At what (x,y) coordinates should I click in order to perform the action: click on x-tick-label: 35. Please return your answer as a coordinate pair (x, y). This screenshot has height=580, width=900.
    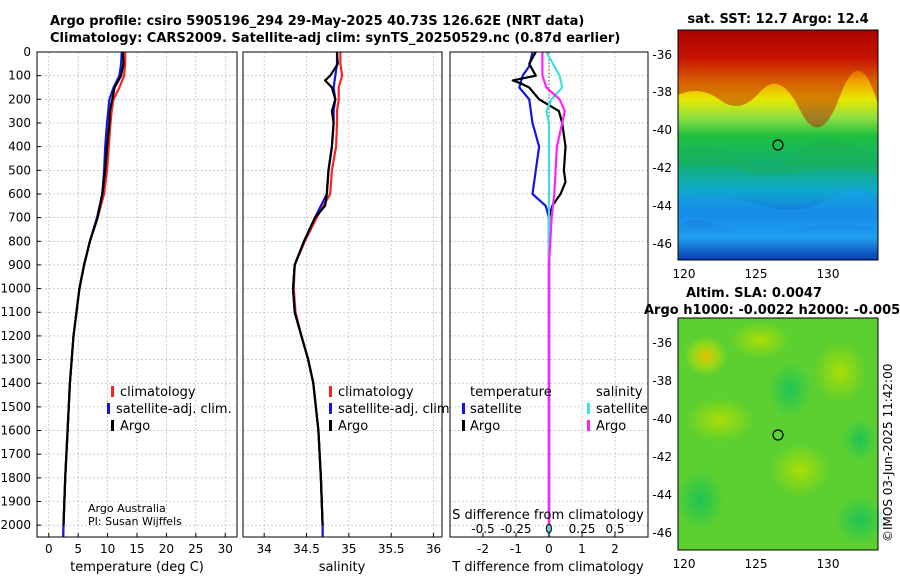
    Looking at the image, I should click on (348, 549).